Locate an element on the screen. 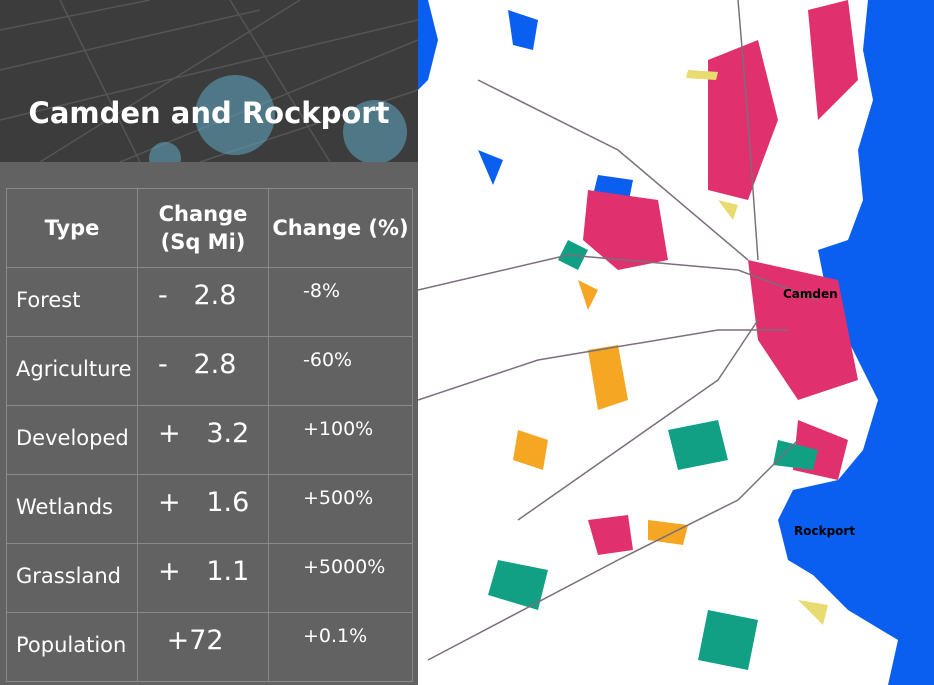  table-cell: Forest is located at coordinates (72, 302).